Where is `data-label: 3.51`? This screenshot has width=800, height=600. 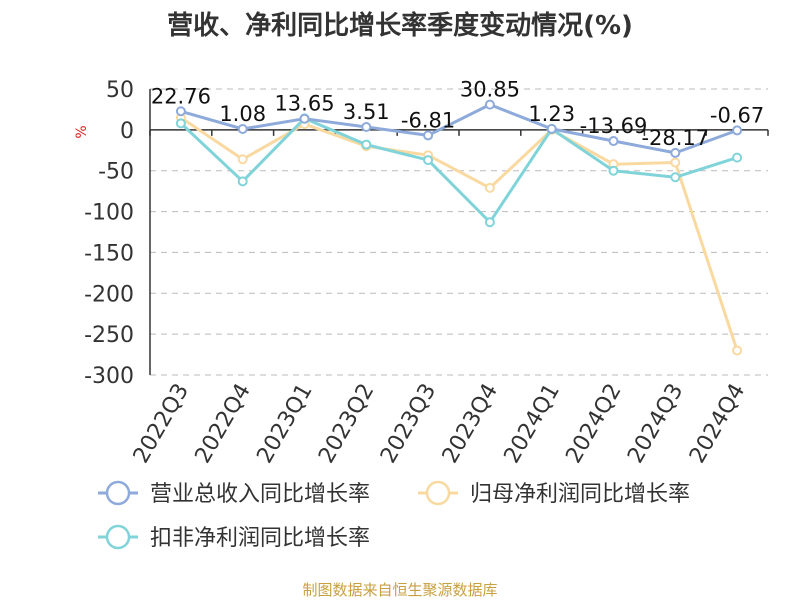
data-label: 3.51 is located at coordinates (366, 112).